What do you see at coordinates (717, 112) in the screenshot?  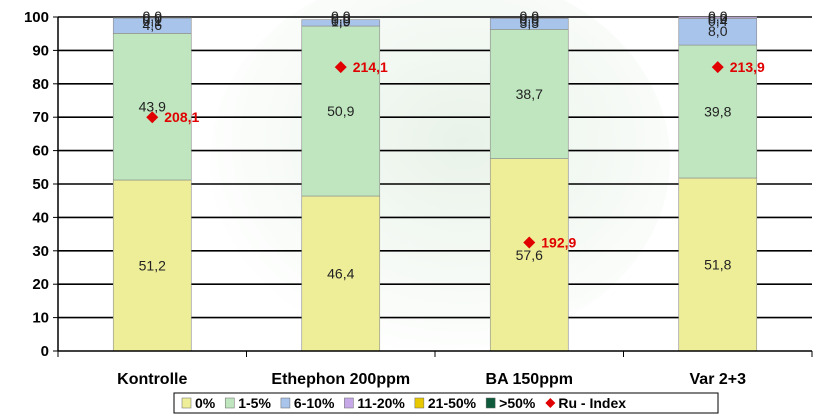 I see `data-label: 39,8` at bounding box center [717, 112].